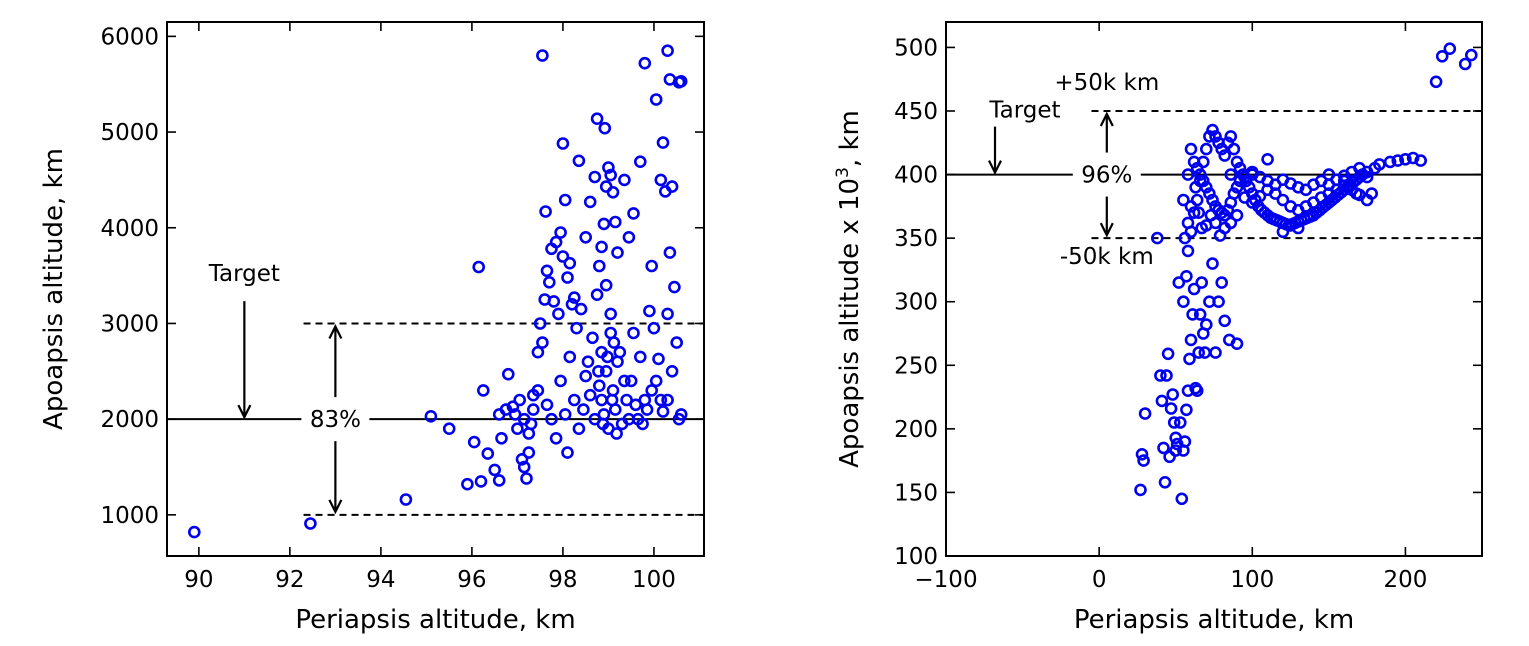  I want to click on x-tick-label: 92, so click(289, 580).